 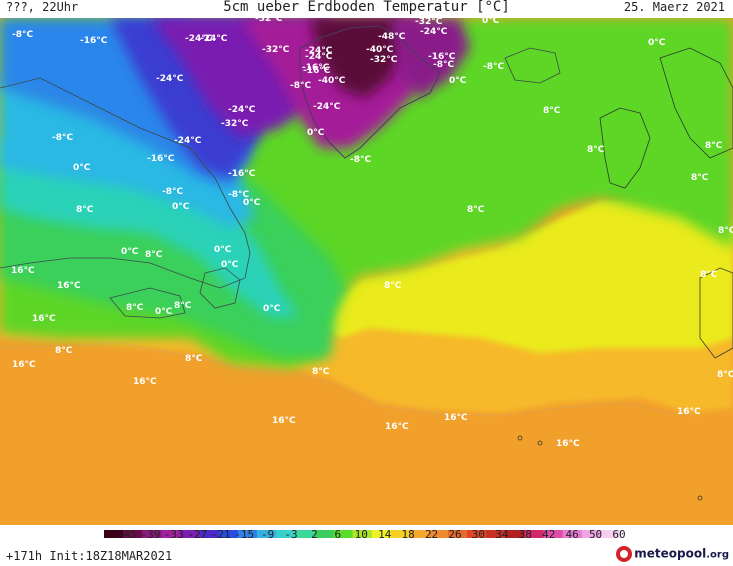 What do you see at coordinates (700, 498) in the screenshot?
I see `canary-island` at bounding box center [700, 498].